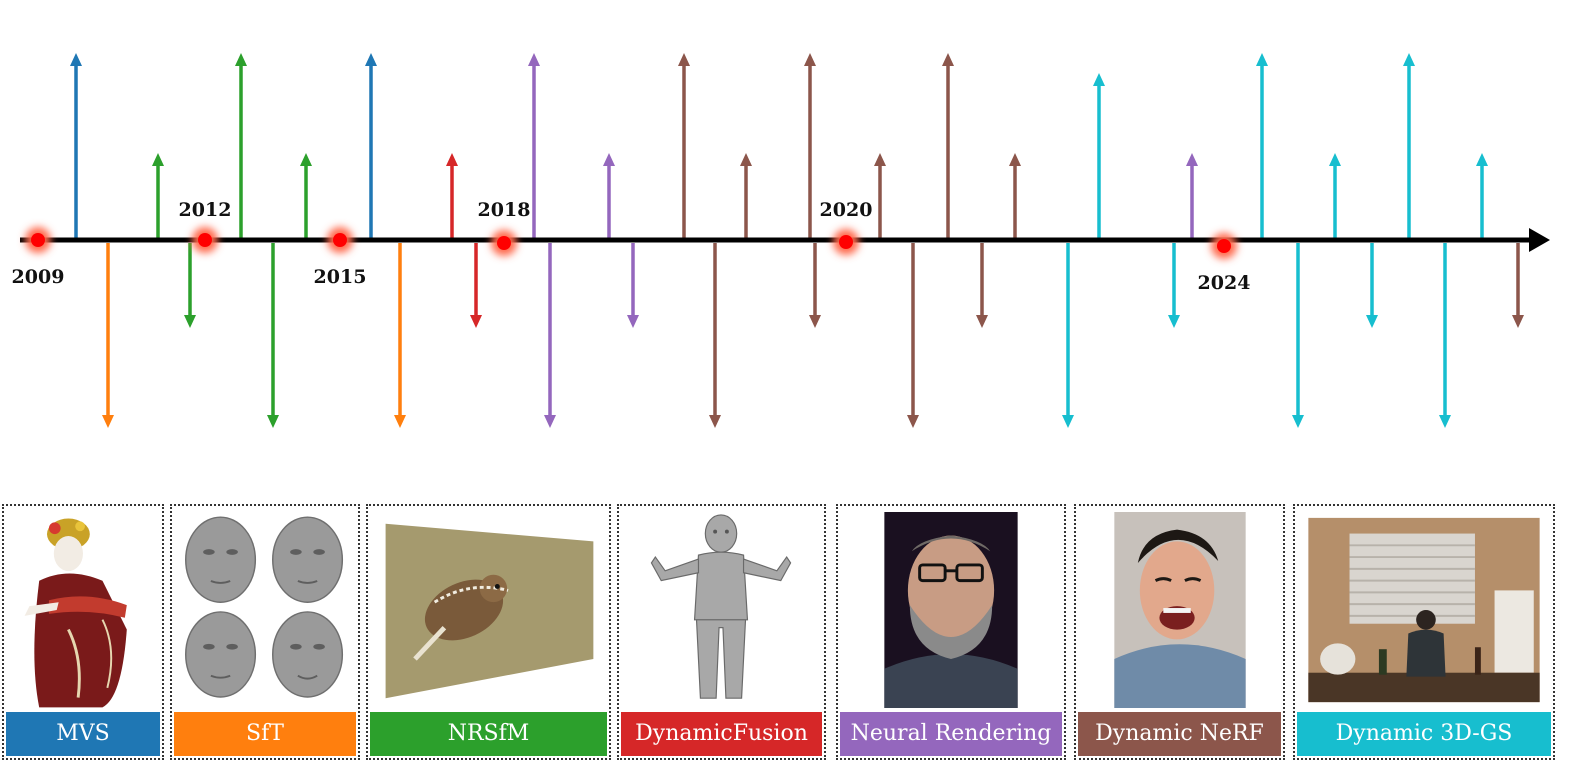  What do you see at coordinates (846, 210) in the screenshot?
I see `year-label: 2020` at bounding box center [846, 210].